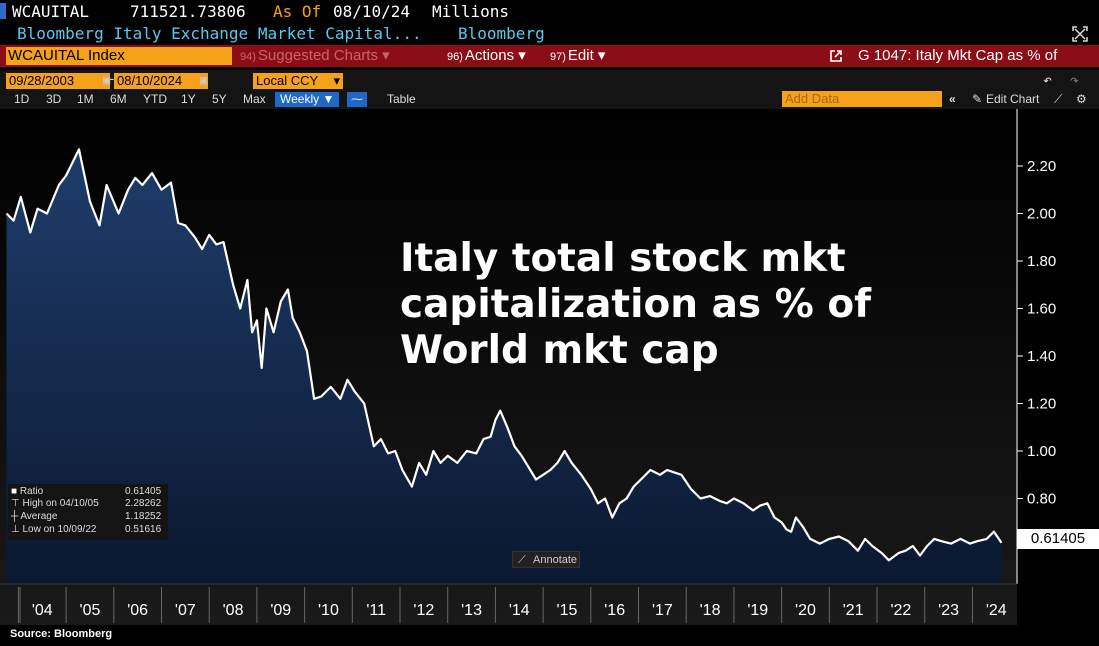  Describe the element at coordinates (118, 99) in the screenshot. I see `range-6m: 6M` at that location.